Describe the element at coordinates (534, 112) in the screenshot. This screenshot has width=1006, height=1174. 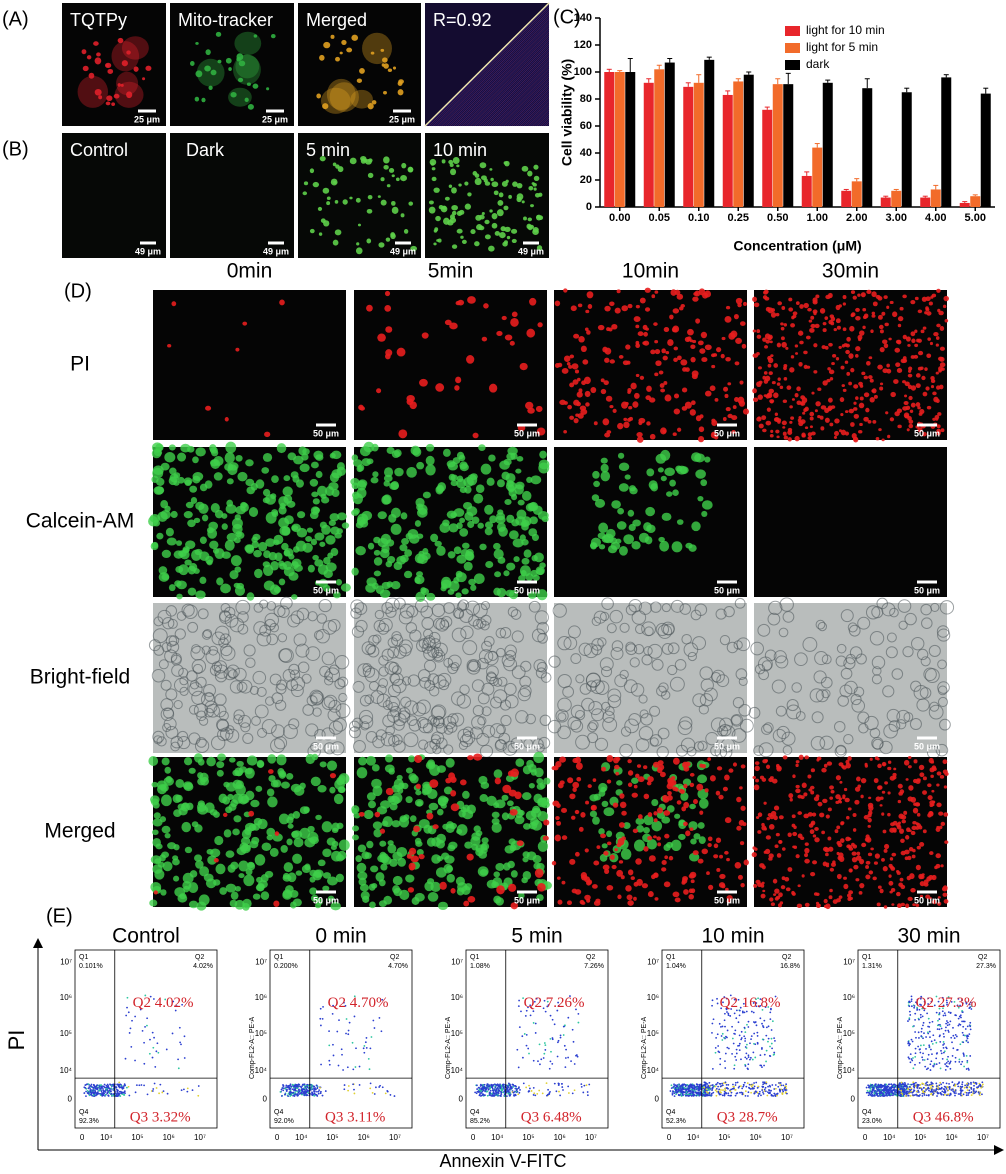
I see `coloc-stripe` at that location.